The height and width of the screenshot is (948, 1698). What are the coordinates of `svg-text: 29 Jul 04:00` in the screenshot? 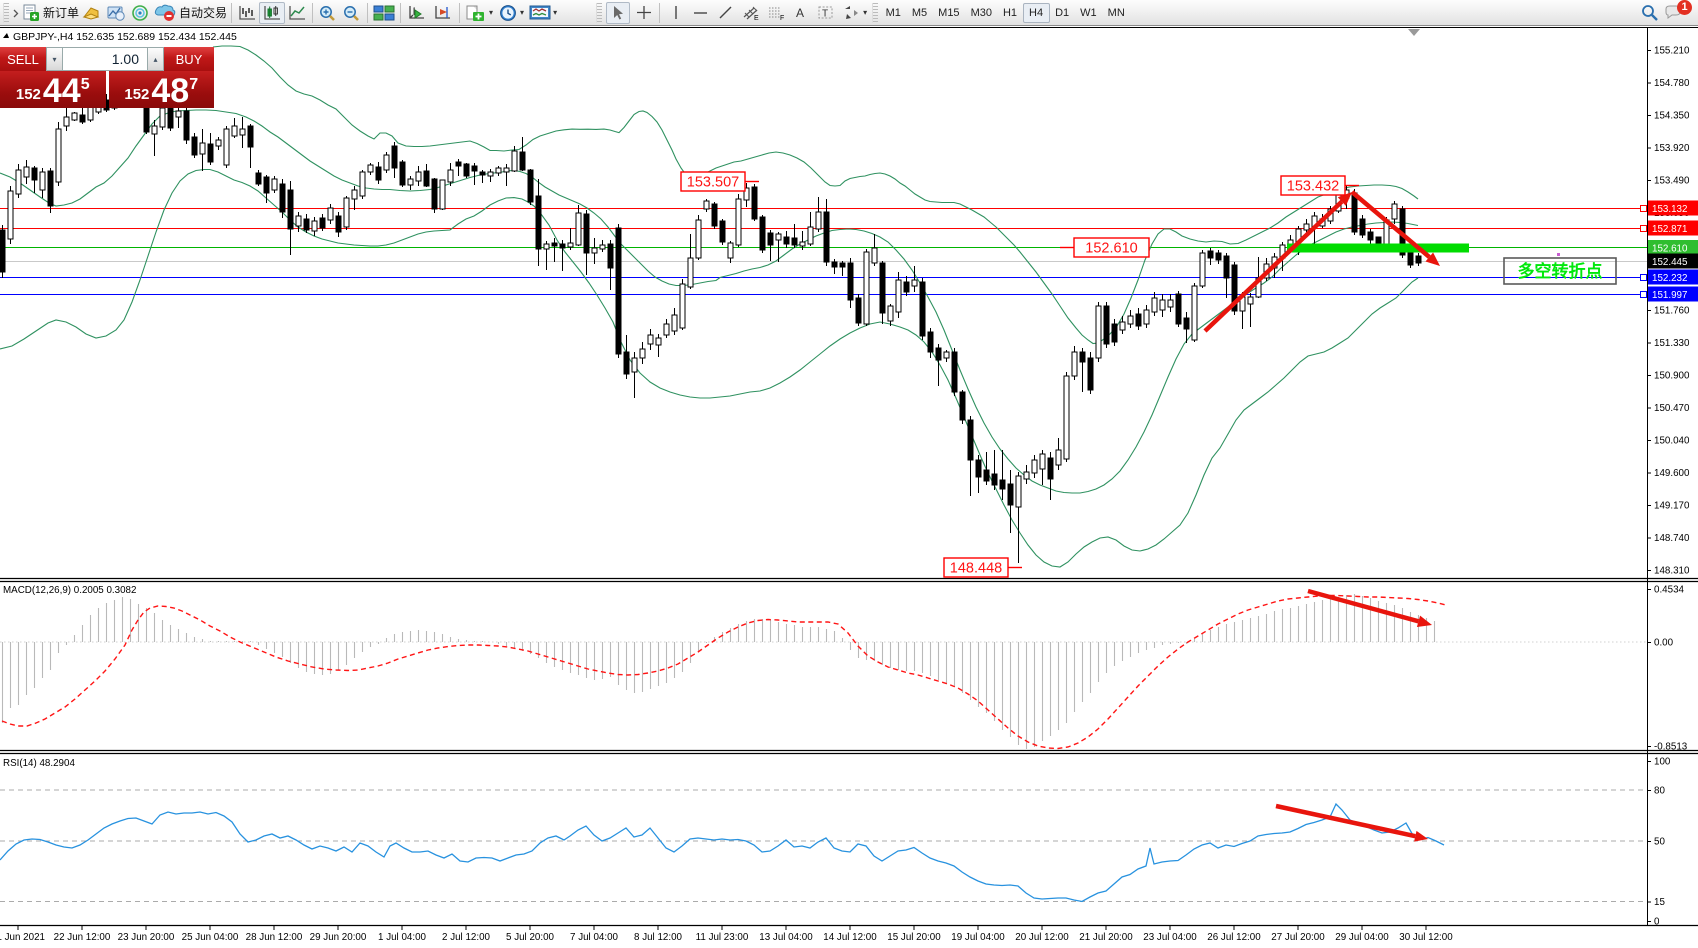 It's located at (1362, 937).